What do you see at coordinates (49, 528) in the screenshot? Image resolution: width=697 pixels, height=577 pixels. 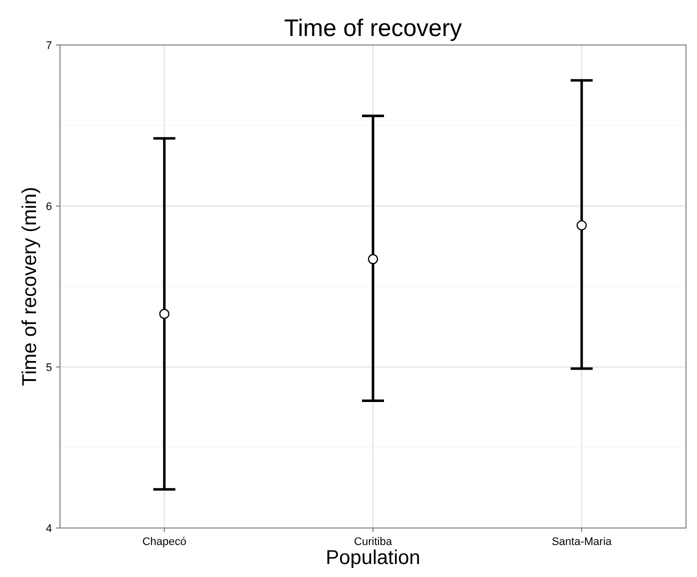 I see `y-tick-label: 4` at bounding box center [49, 528].